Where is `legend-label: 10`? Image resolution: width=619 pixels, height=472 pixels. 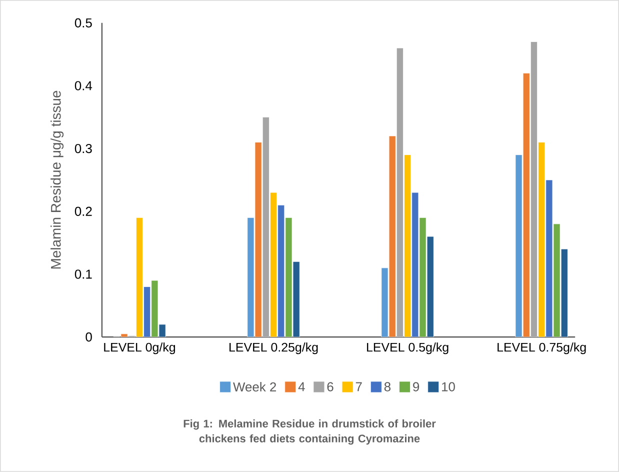
legend-label: 10 is located at coordinates (448, 387).